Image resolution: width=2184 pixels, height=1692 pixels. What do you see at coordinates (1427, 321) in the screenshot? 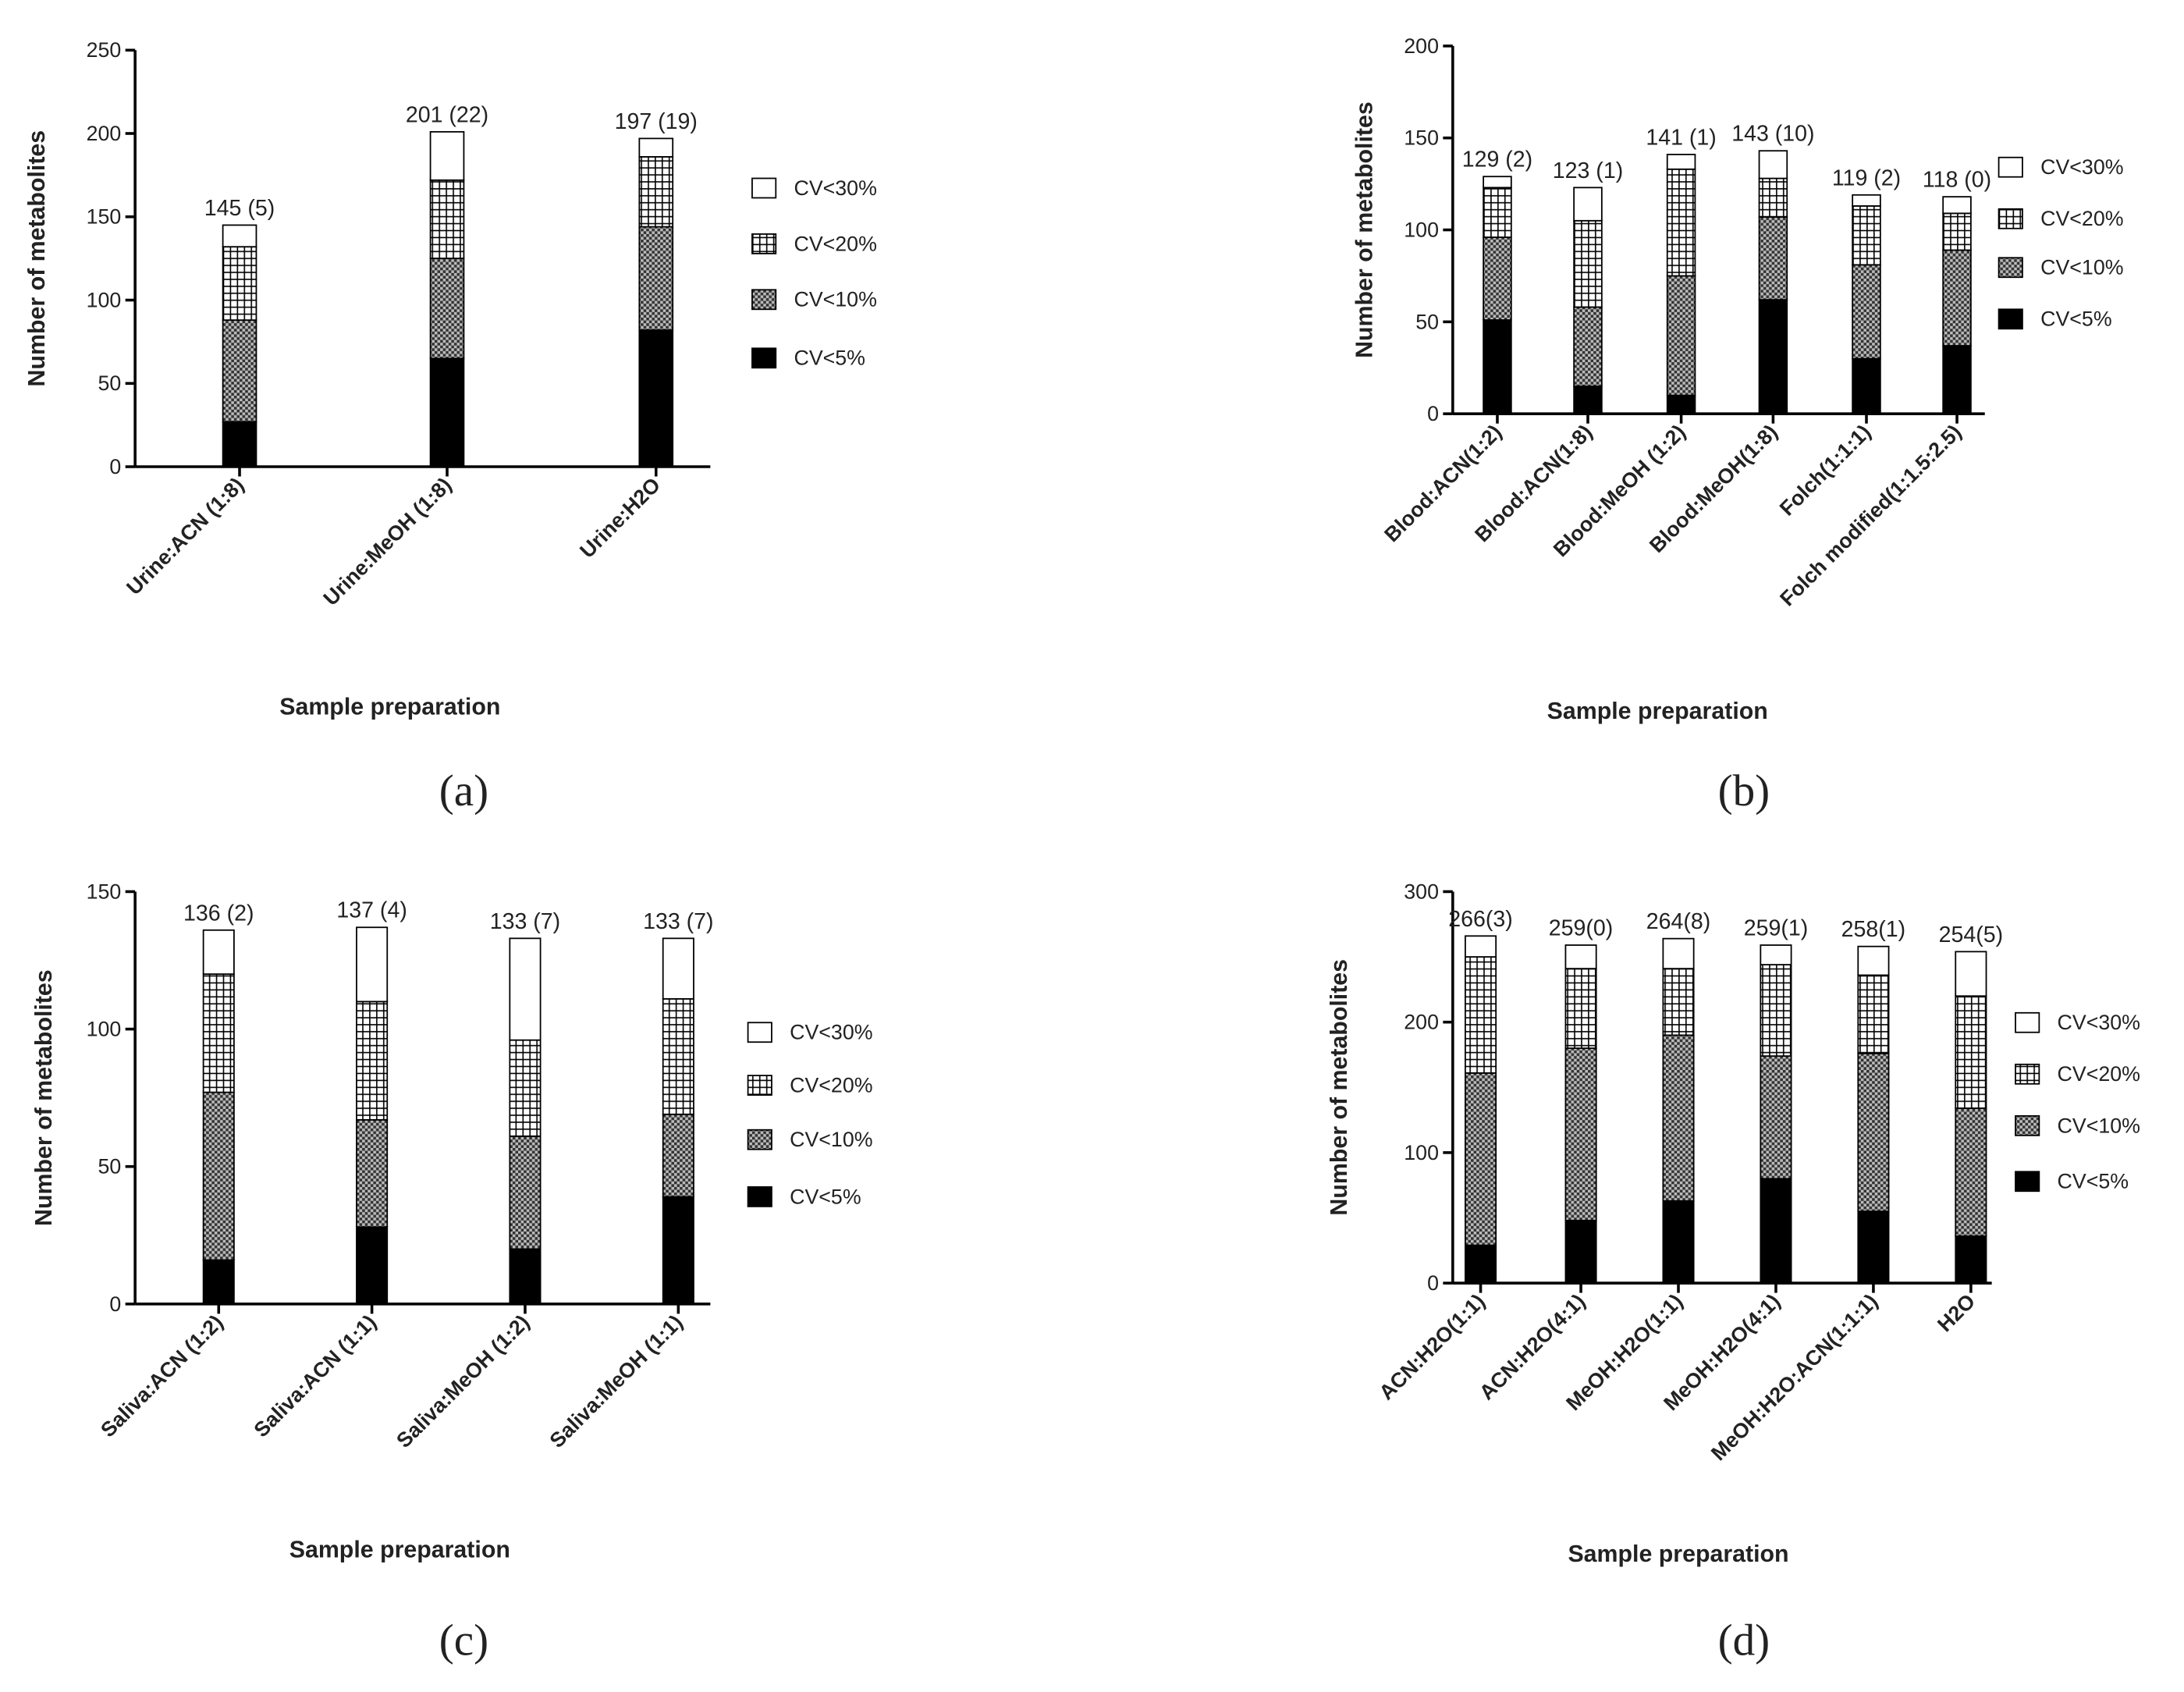
I see `y-tick-label: 50` at bounding box center [1427, 321].